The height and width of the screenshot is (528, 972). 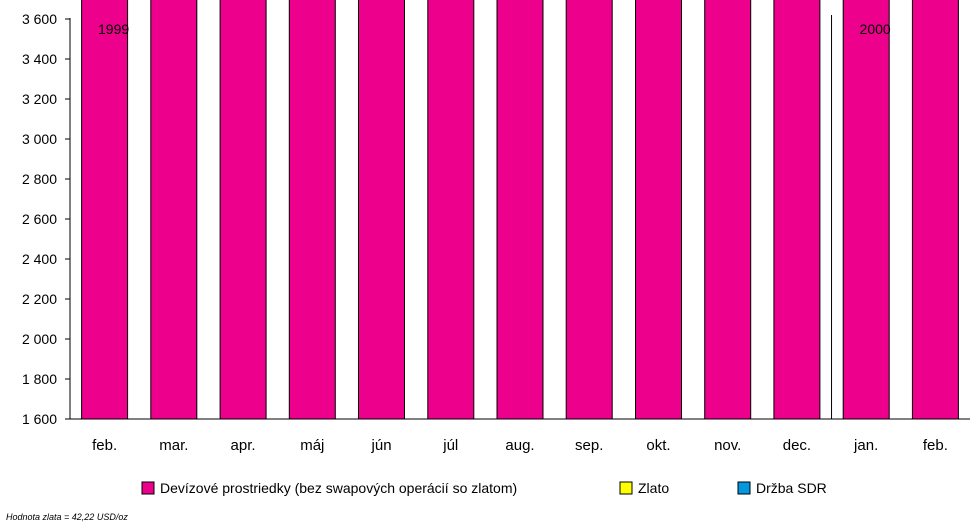 What do you see at coordinates (589, 445) in the screenshot?
I see `x-tick-label: sep.` at bounding box center [589, 445].